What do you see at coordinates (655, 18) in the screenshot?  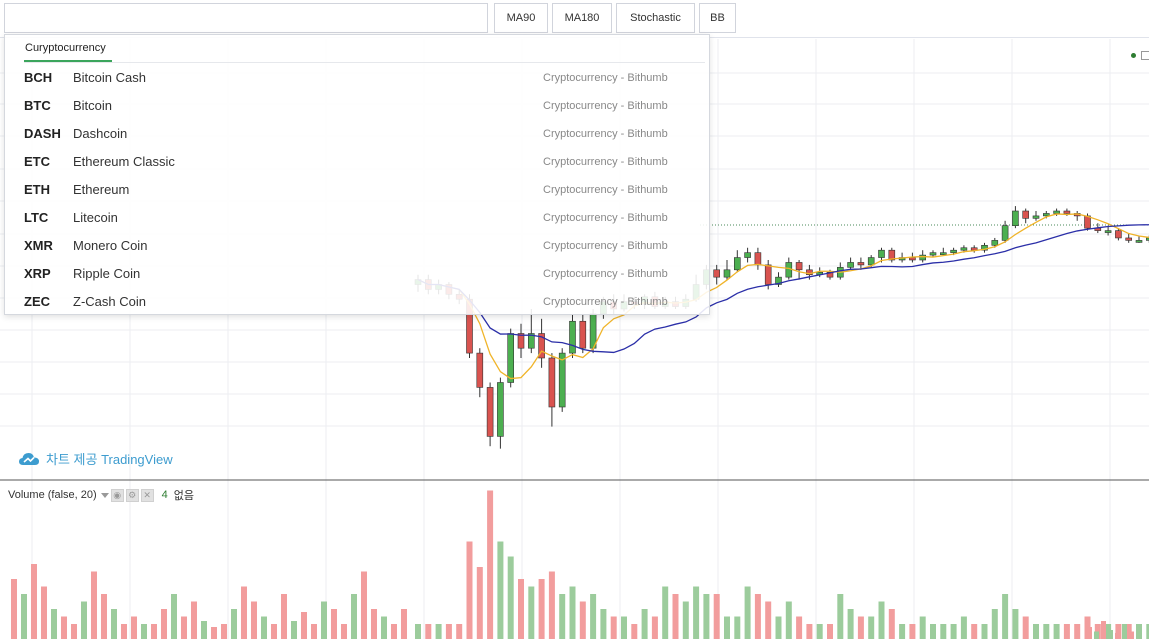 I see `stochastic-button: Stochastic` at bounding box center [655, 18].